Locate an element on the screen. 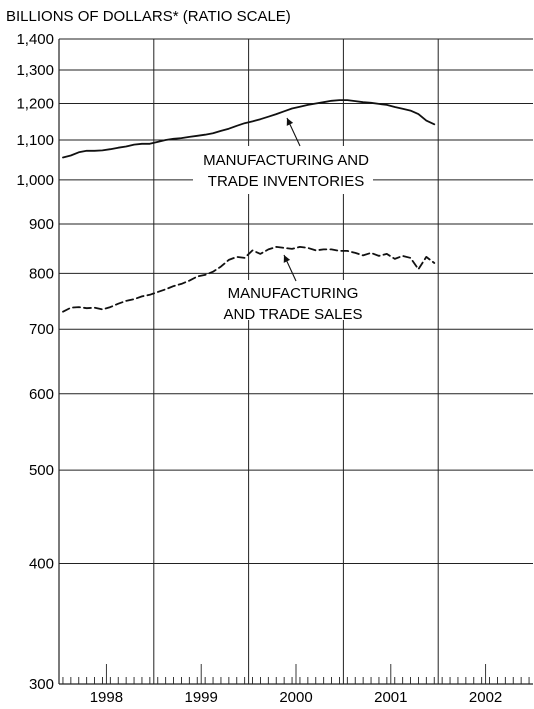 The width and height of the screenshot is (534, 709). y-tick-label: 1,300 is located at coordinates (35, 70).